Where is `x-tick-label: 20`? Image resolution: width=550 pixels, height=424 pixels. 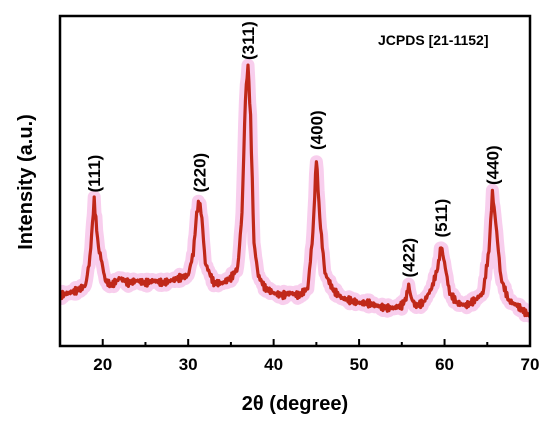
x-tick-label: 20 is located at coordinates (102, 364).